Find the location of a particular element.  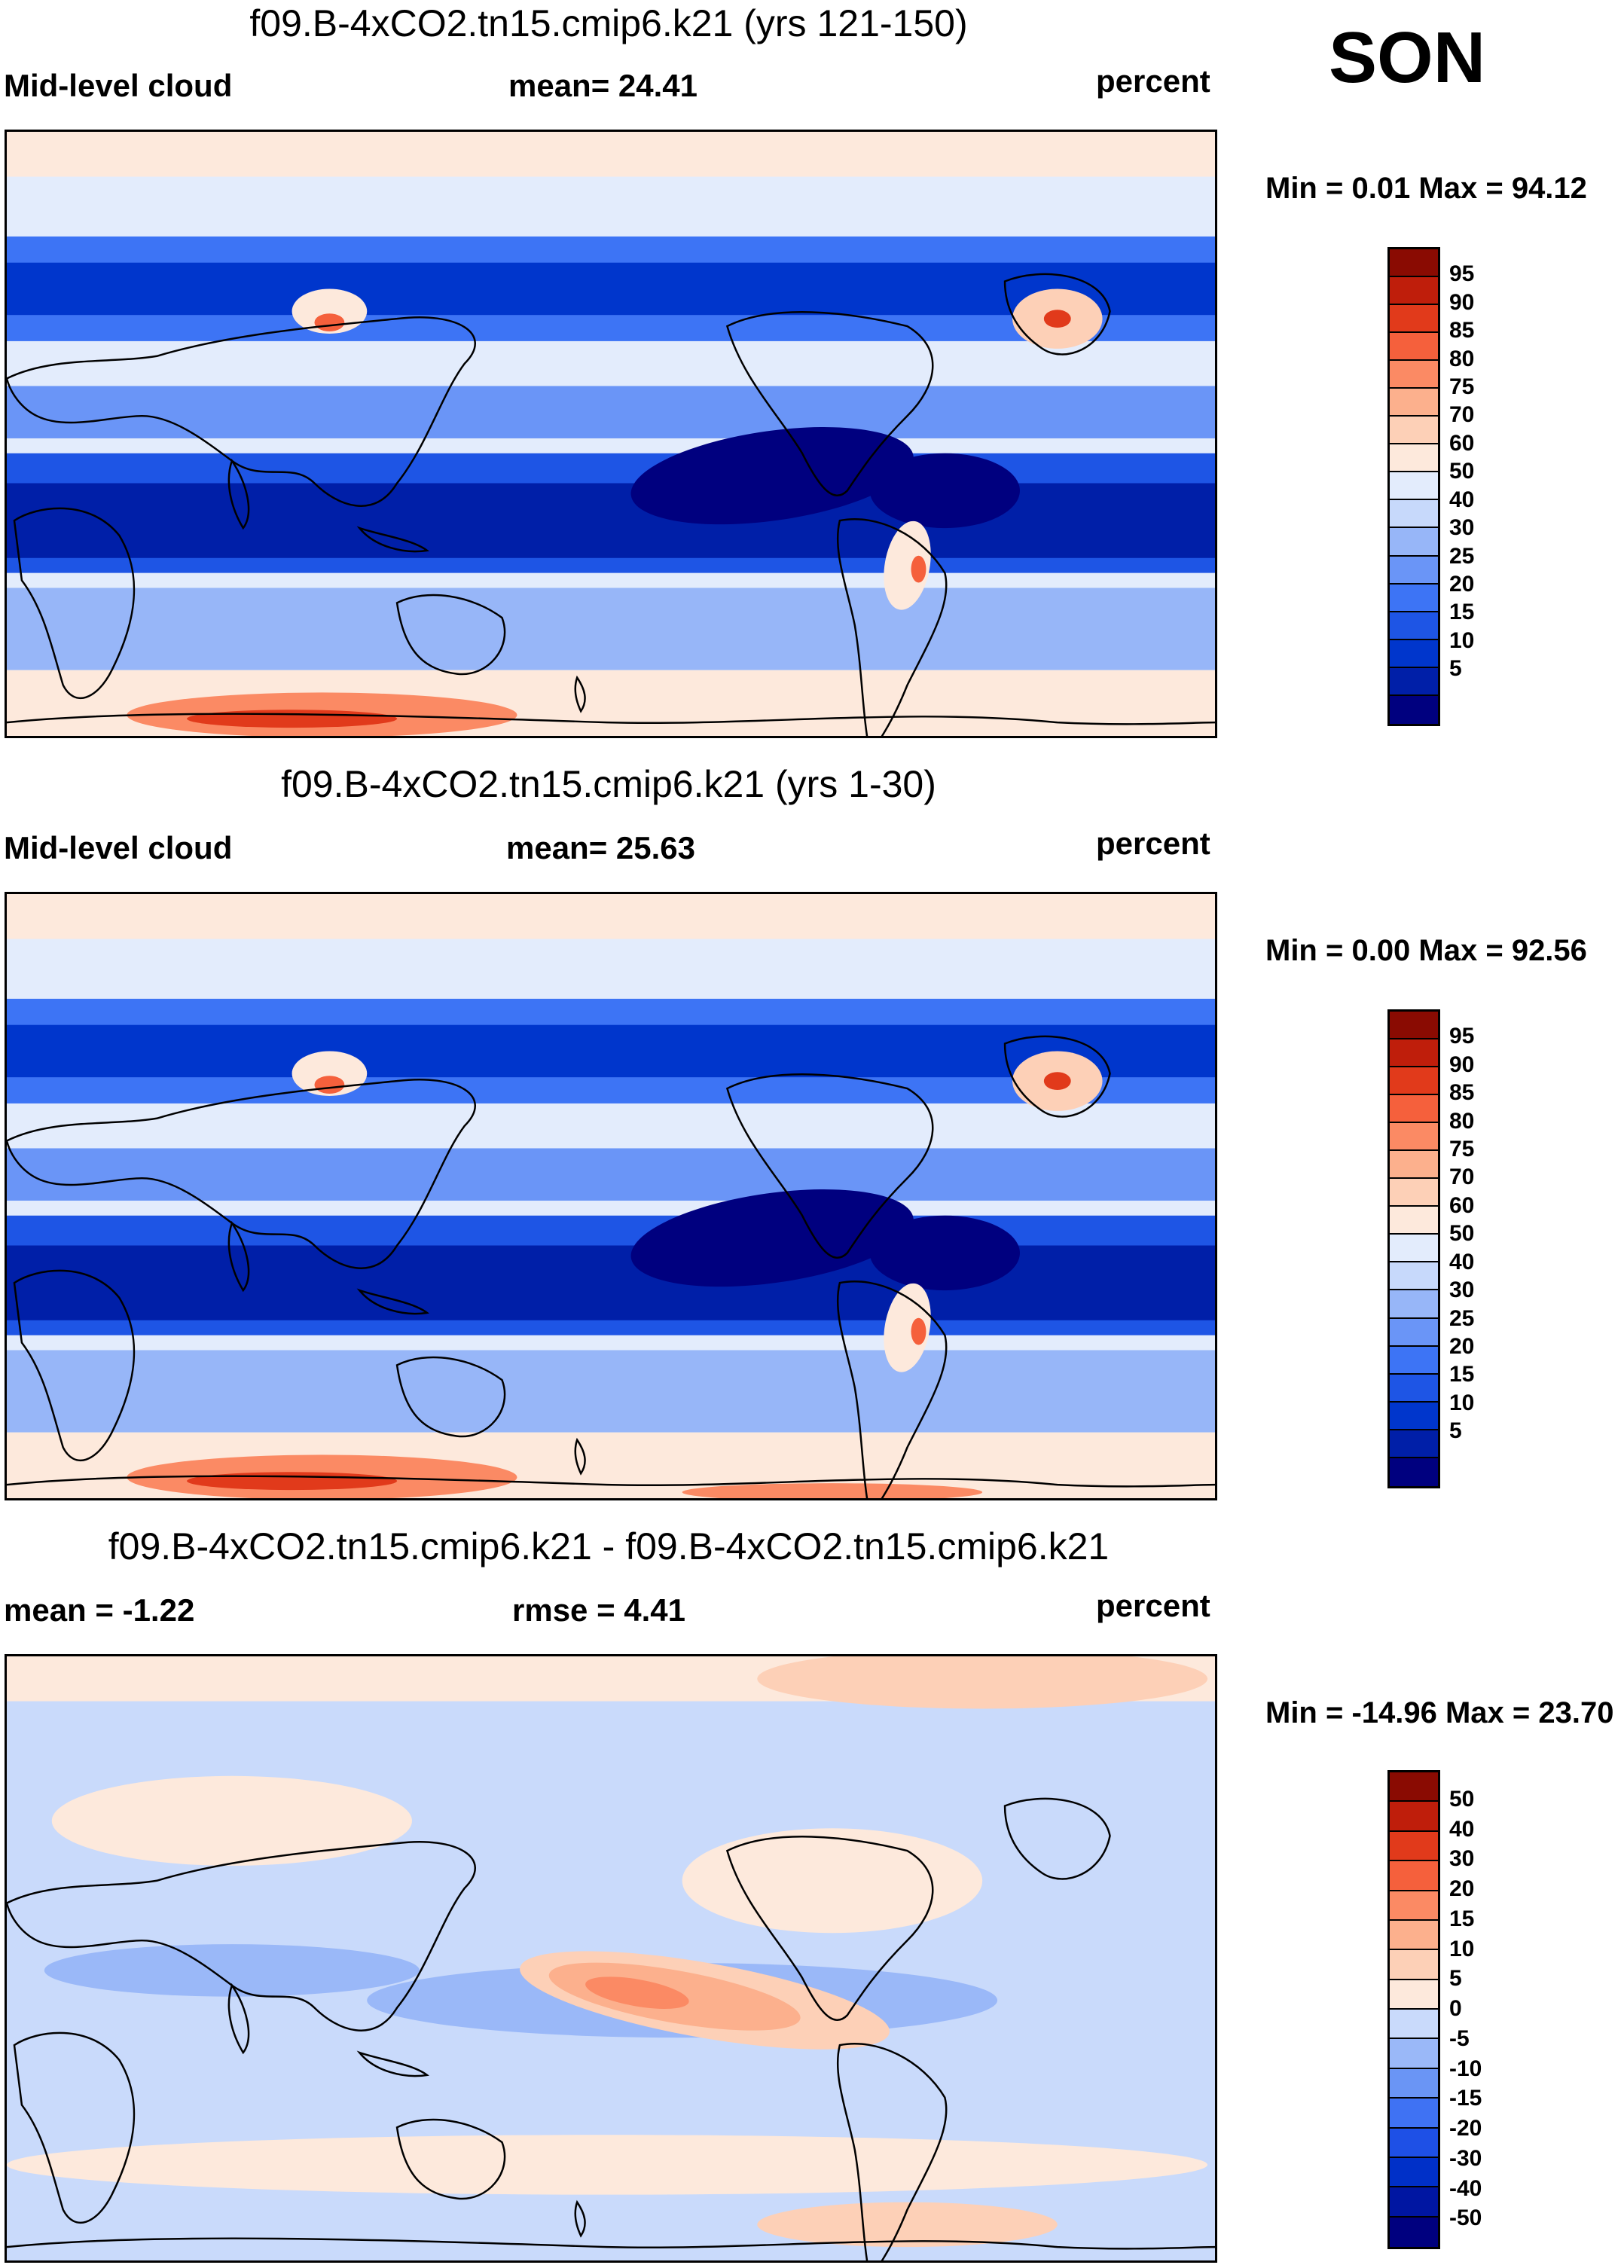

tropical-band is located at coordinates (611, 412).